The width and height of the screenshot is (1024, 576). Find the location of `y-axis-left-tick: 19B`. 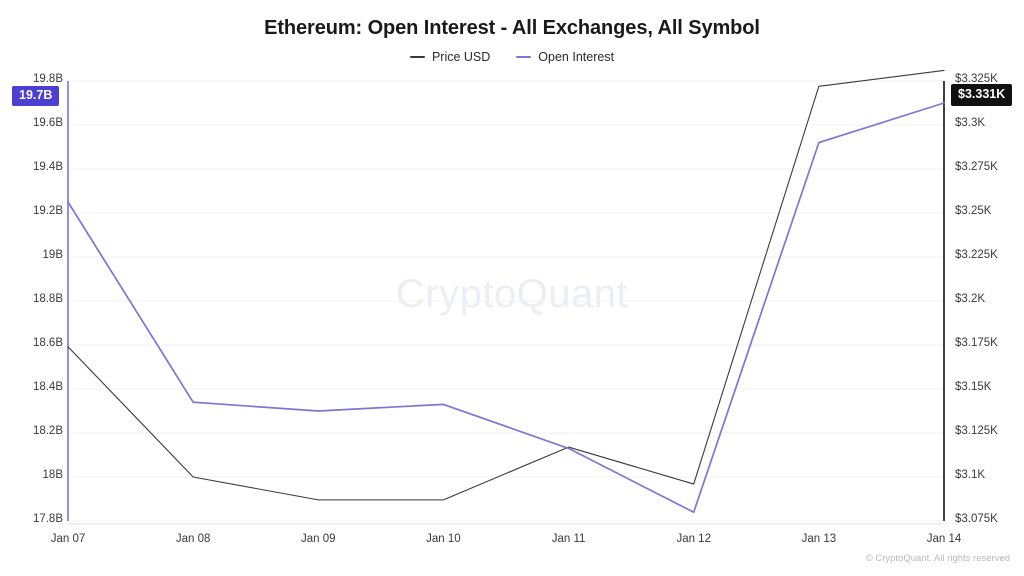

y-axis-left-tick: 19B is located at coordinates (52, 255).